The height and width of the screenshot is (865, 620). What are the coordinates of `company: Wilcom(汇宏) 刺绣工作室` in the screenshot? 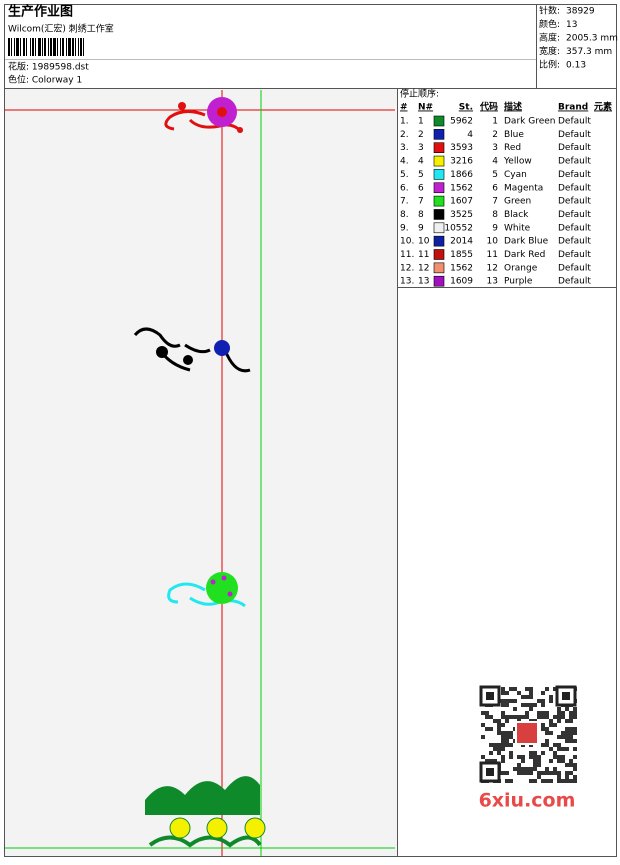 It's located at (61, 29).